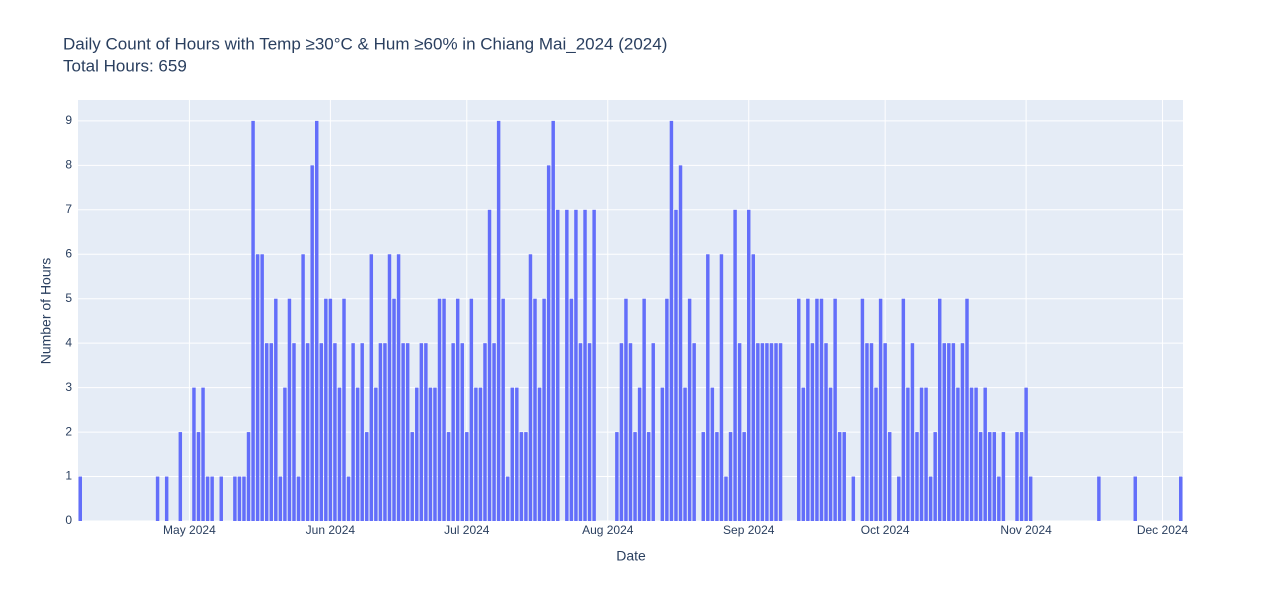 This screenshot has width=1263, height=602. Describe the element at coordinates (68, 431) in the screenshot. I see `y-tick-label: 2` at that location.